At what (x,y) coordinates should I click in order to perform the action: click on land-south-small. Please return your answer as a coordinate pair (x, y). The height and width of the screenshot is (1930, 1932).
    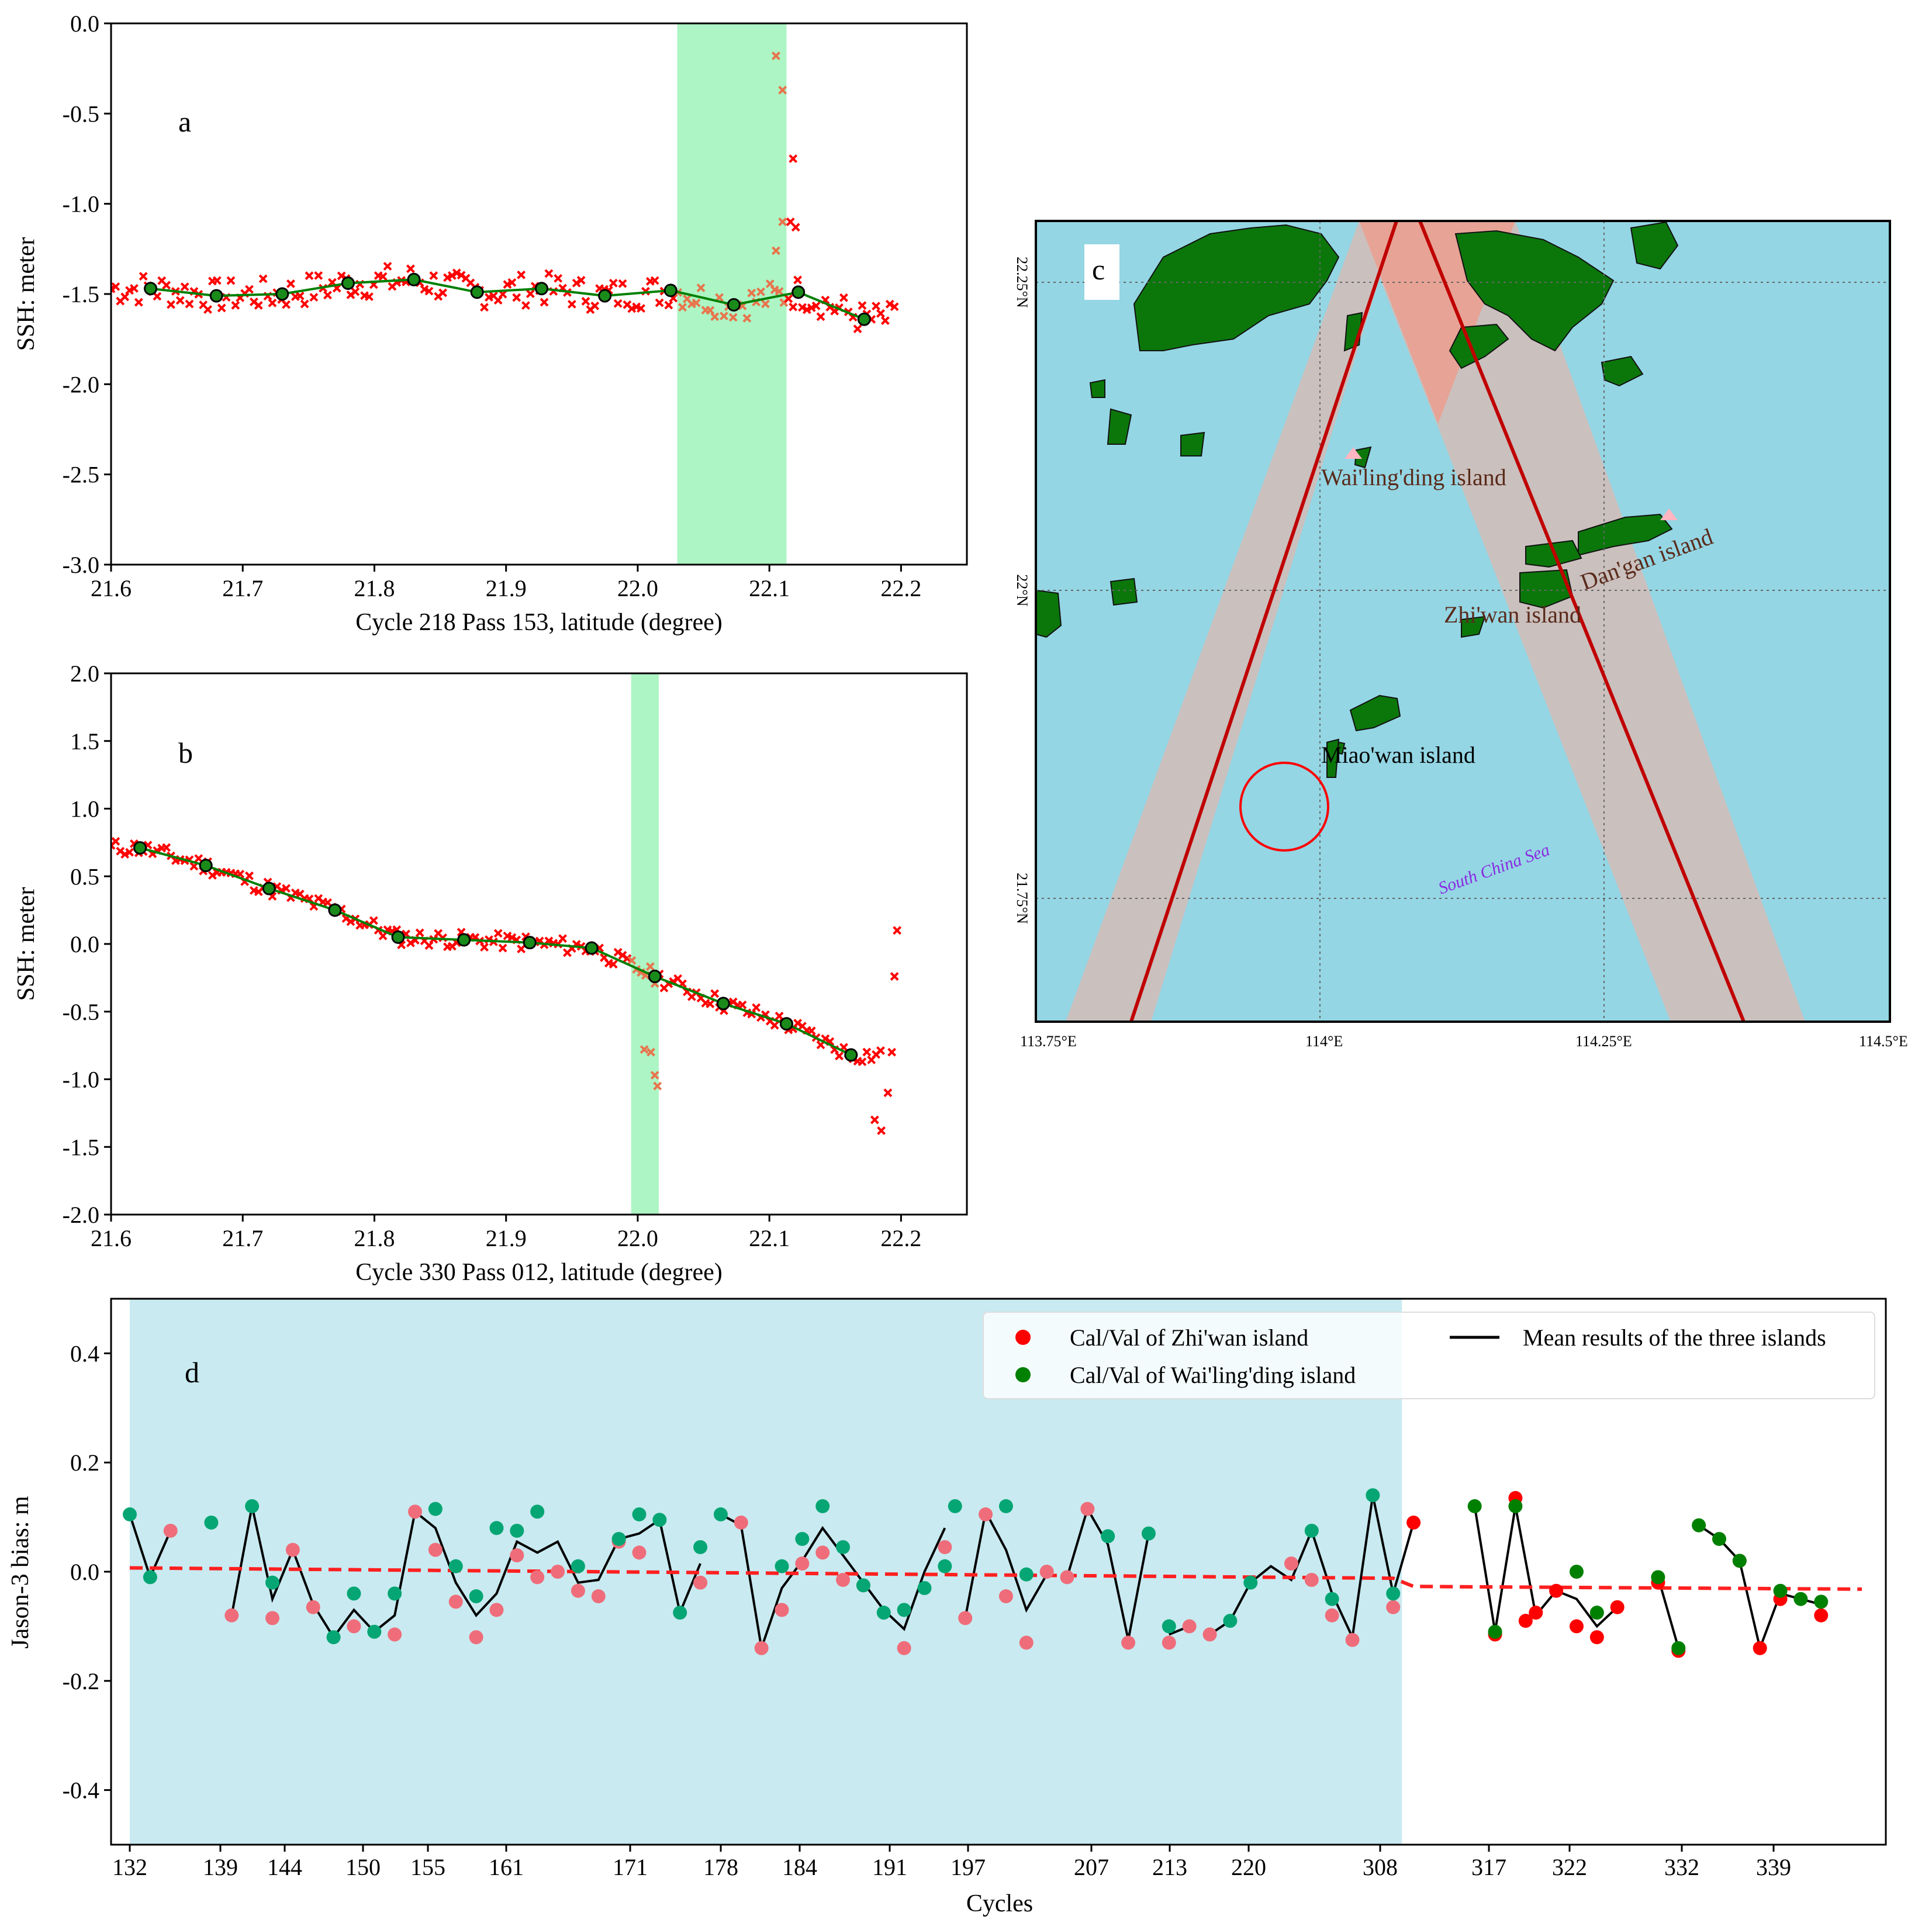
    Looking at the image, I should click on (1341, 748).